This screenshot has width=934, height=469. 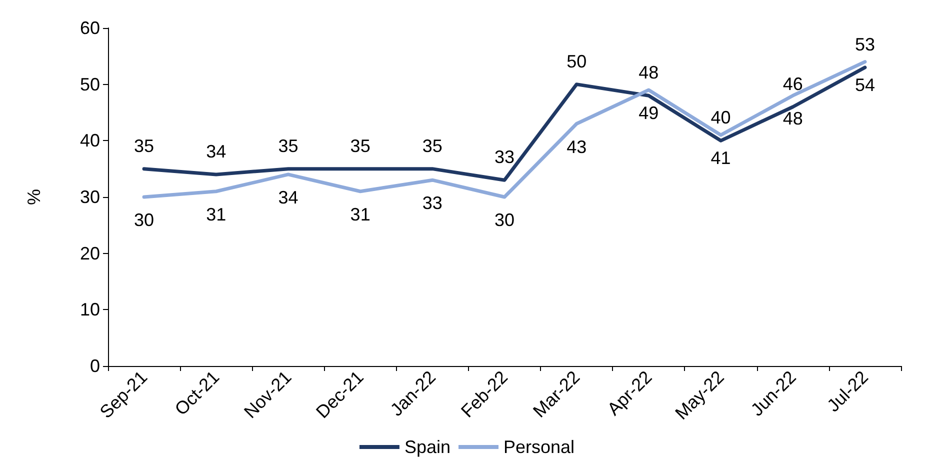 What do you see at coordinates (90, 197) in the screenshot?
I see `y-tick-label: 30` at bounding box center [90, 197].